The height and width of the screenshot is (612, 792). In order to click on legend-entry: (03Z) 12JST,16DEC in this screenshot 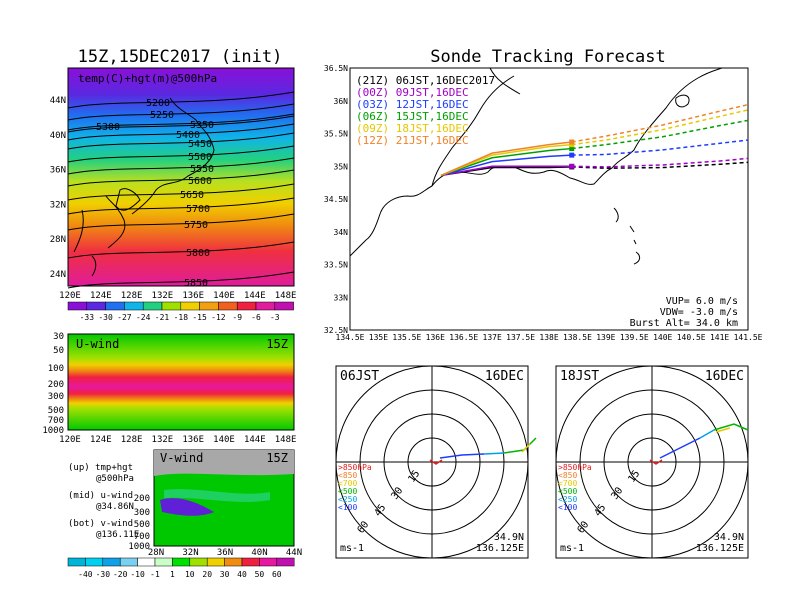, I will do `click(412, 104)`.